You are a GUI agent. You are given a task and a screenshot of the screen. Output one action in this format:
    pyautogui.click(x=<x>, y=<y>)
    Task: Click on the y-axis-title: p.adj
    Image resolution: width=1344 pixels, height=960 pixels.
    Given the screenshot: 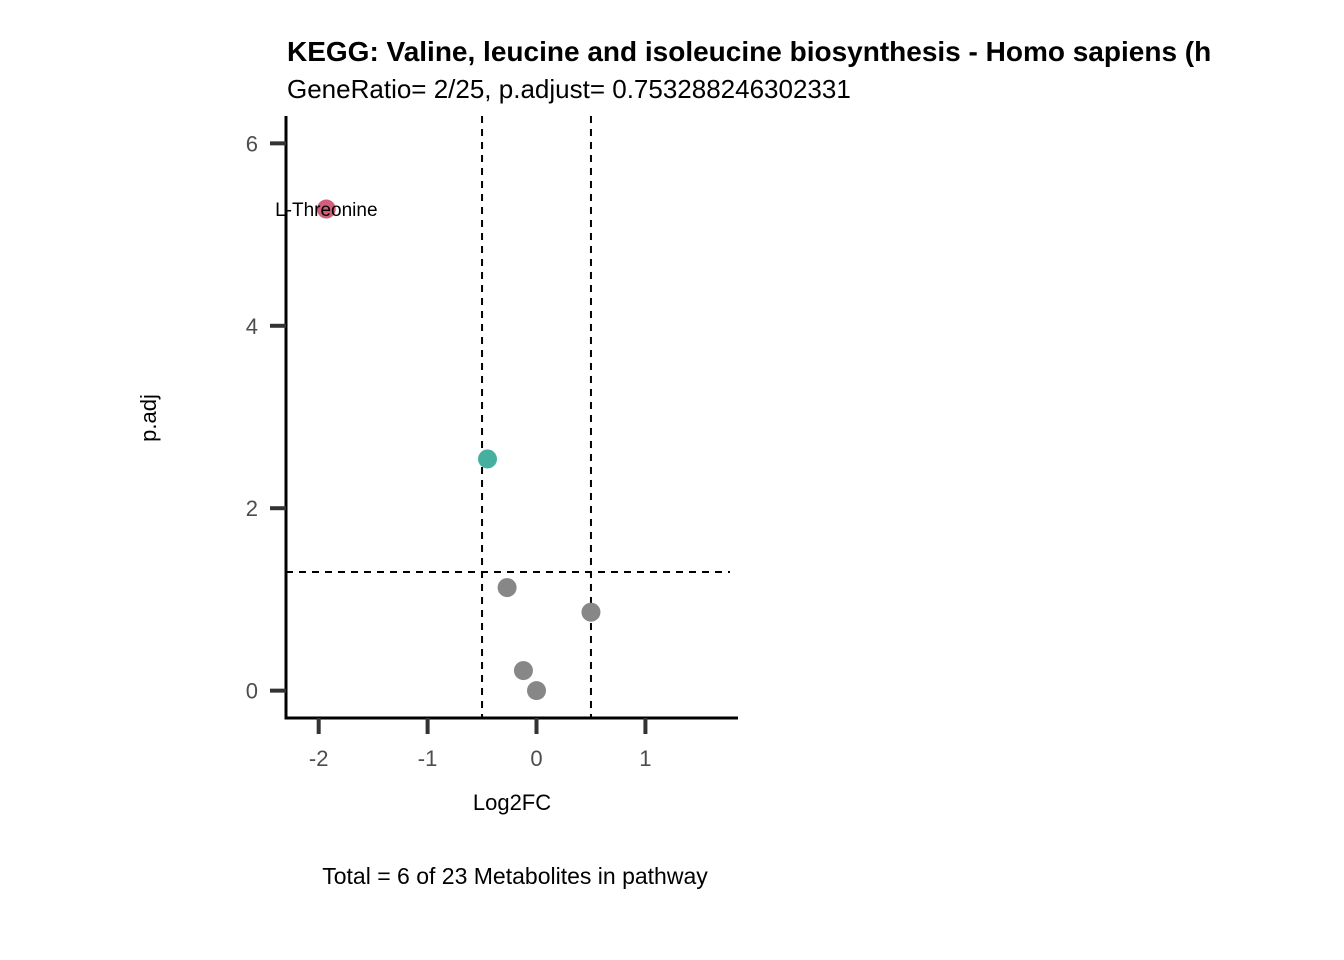 What is the action you would take?
    pyautogui.click(x=148, y=418)
    